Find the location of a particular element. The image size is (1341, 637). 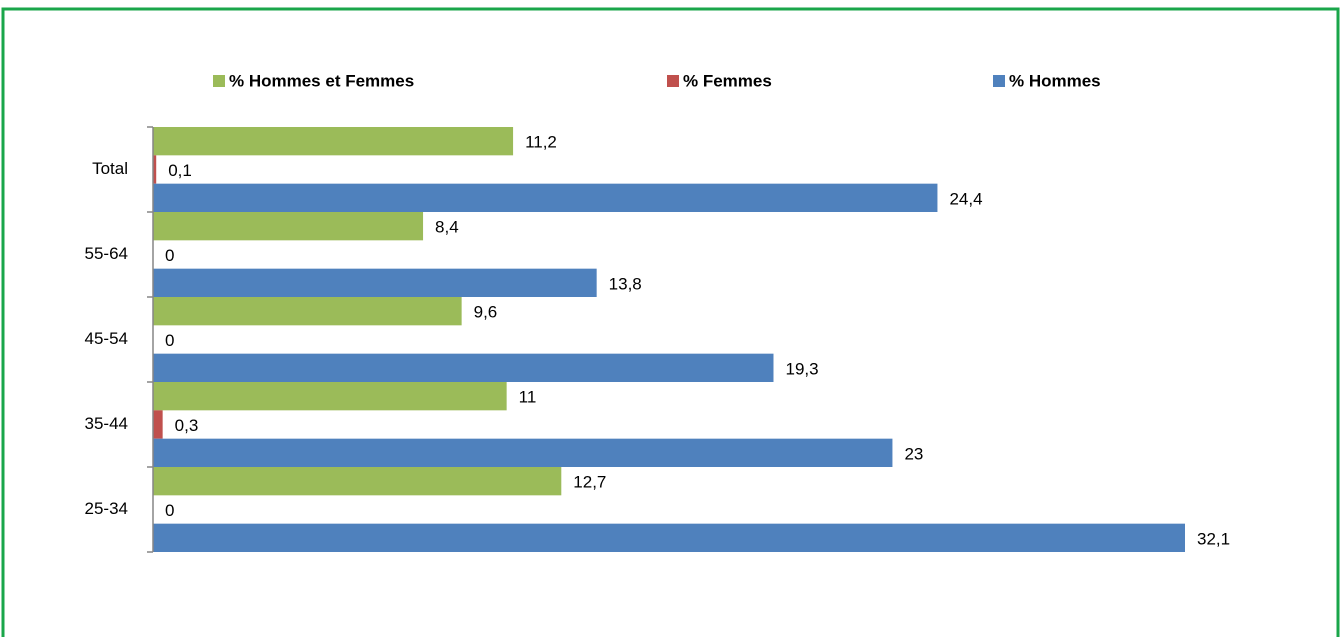

y-tick-label: Total is located at coordinates (110, 168).